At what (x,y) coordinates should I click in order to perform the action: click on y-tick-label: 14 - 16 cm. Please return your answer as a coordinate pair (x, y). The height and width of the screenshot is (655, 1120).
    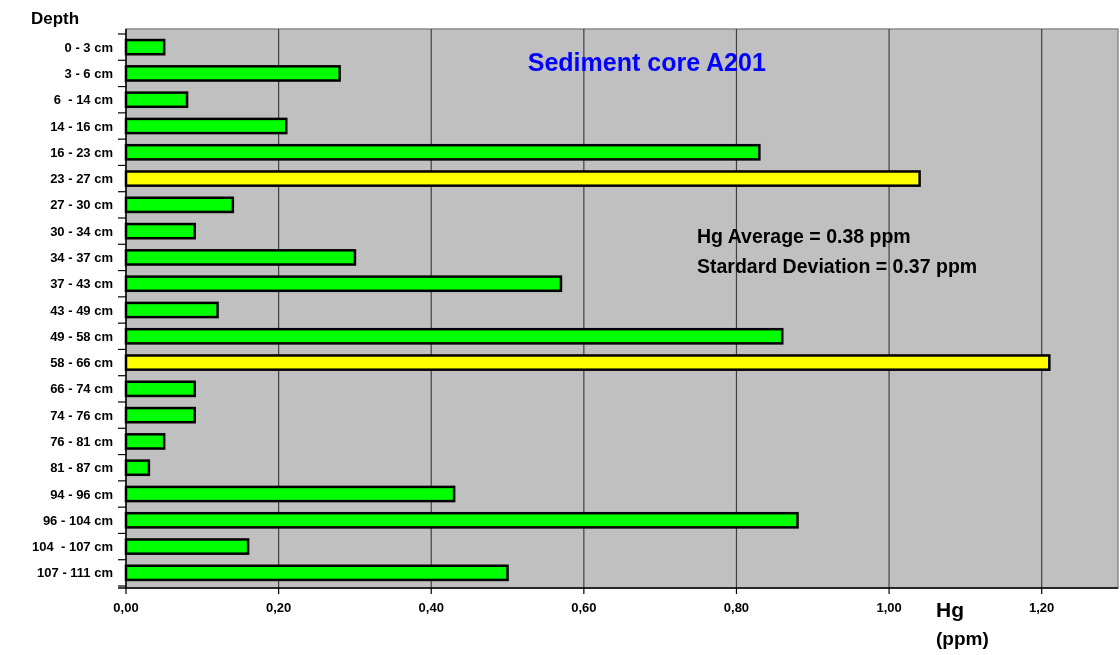
    Looking at the image, I should click on (81, 126).